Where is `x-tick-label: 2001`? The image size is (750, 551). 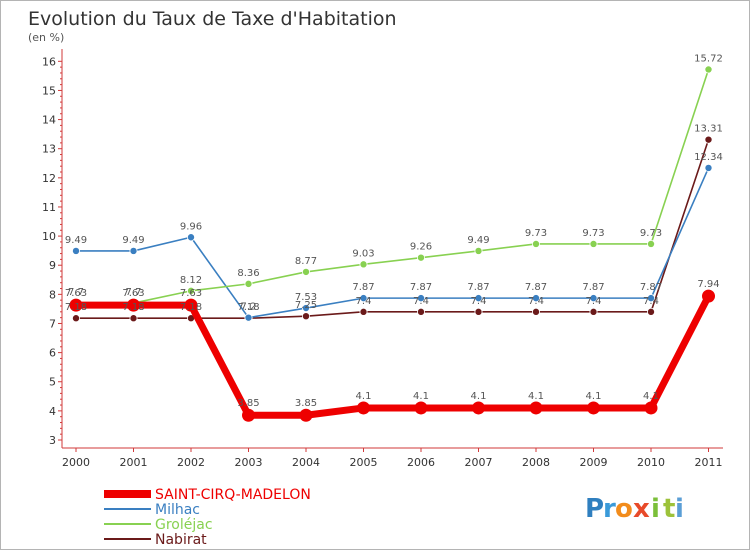 x-tick-label: 2001 is located at coordinates (134, 462).